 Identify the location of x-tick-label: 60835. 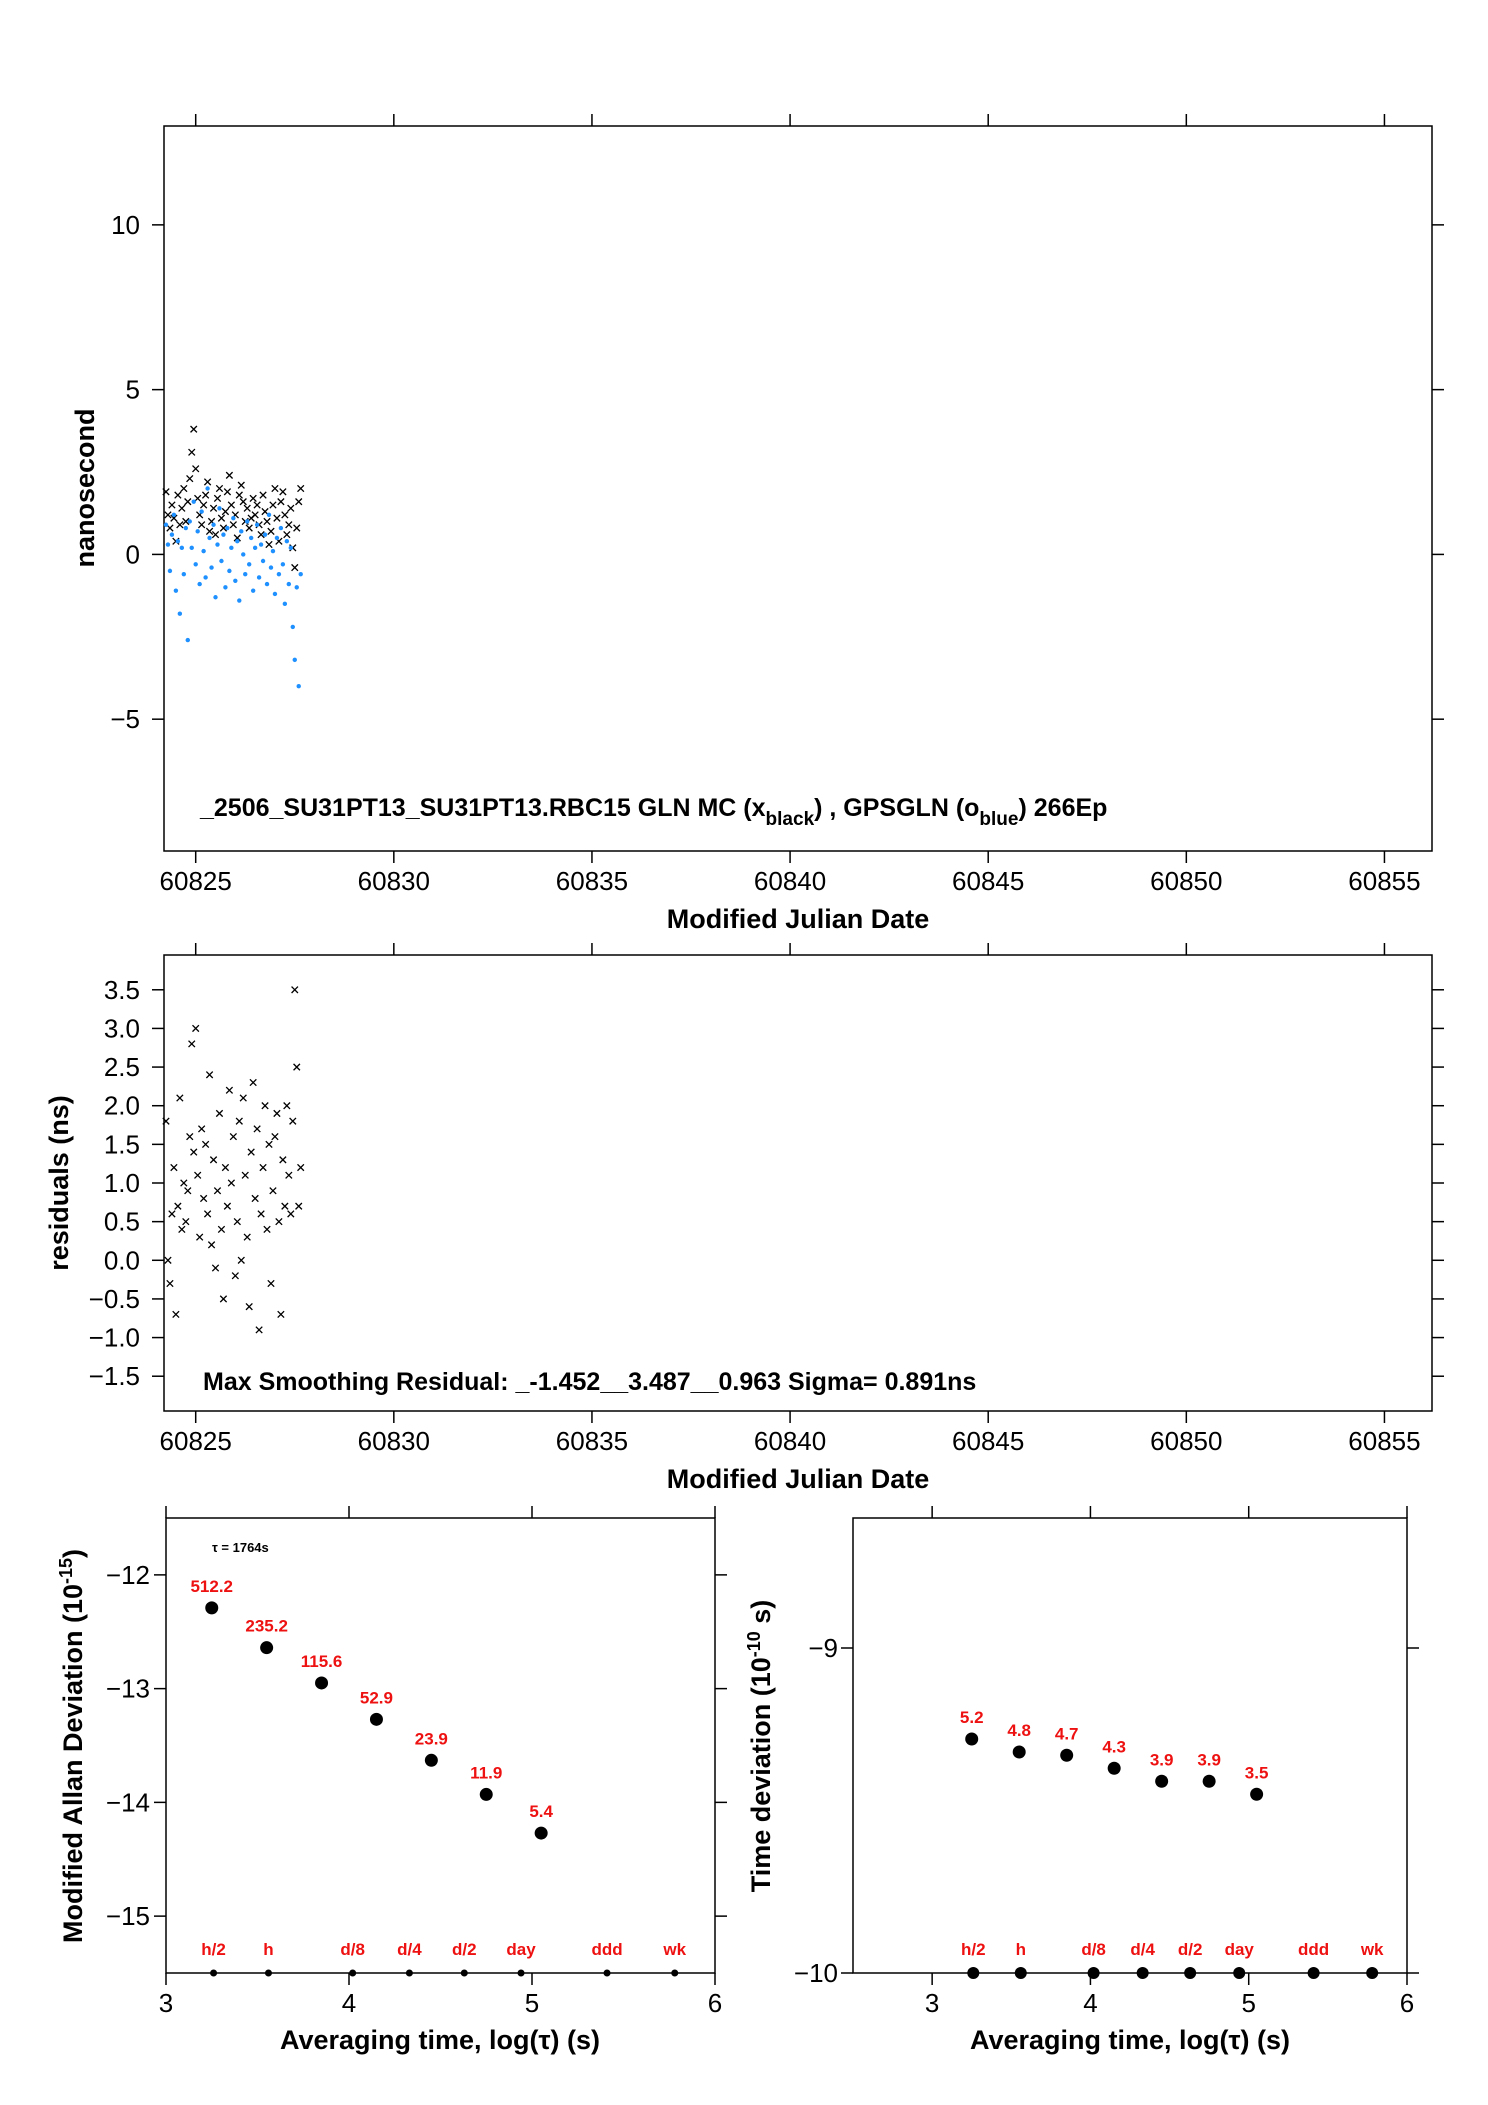
(592, 881).